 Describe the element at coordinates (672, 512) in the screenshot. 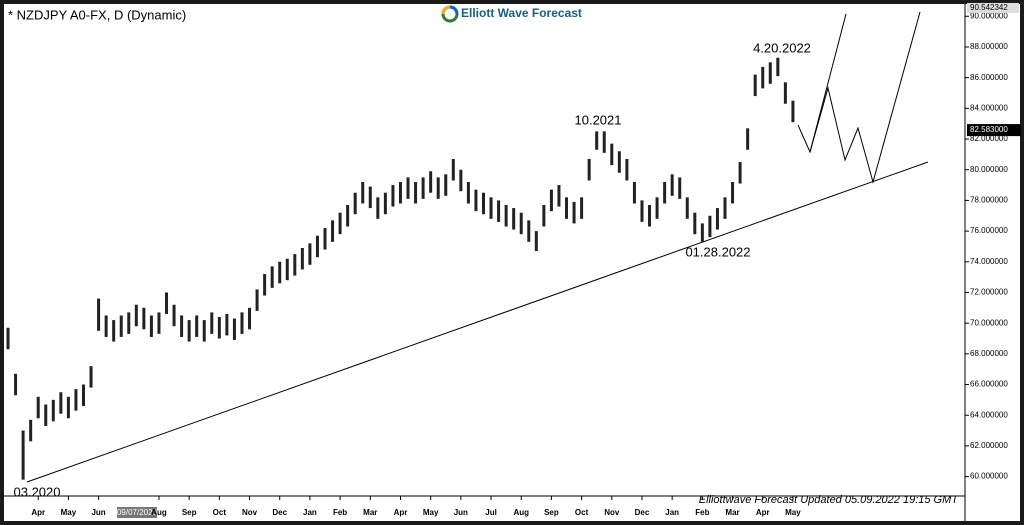

I see `x-tick-label: Jan` at that location.